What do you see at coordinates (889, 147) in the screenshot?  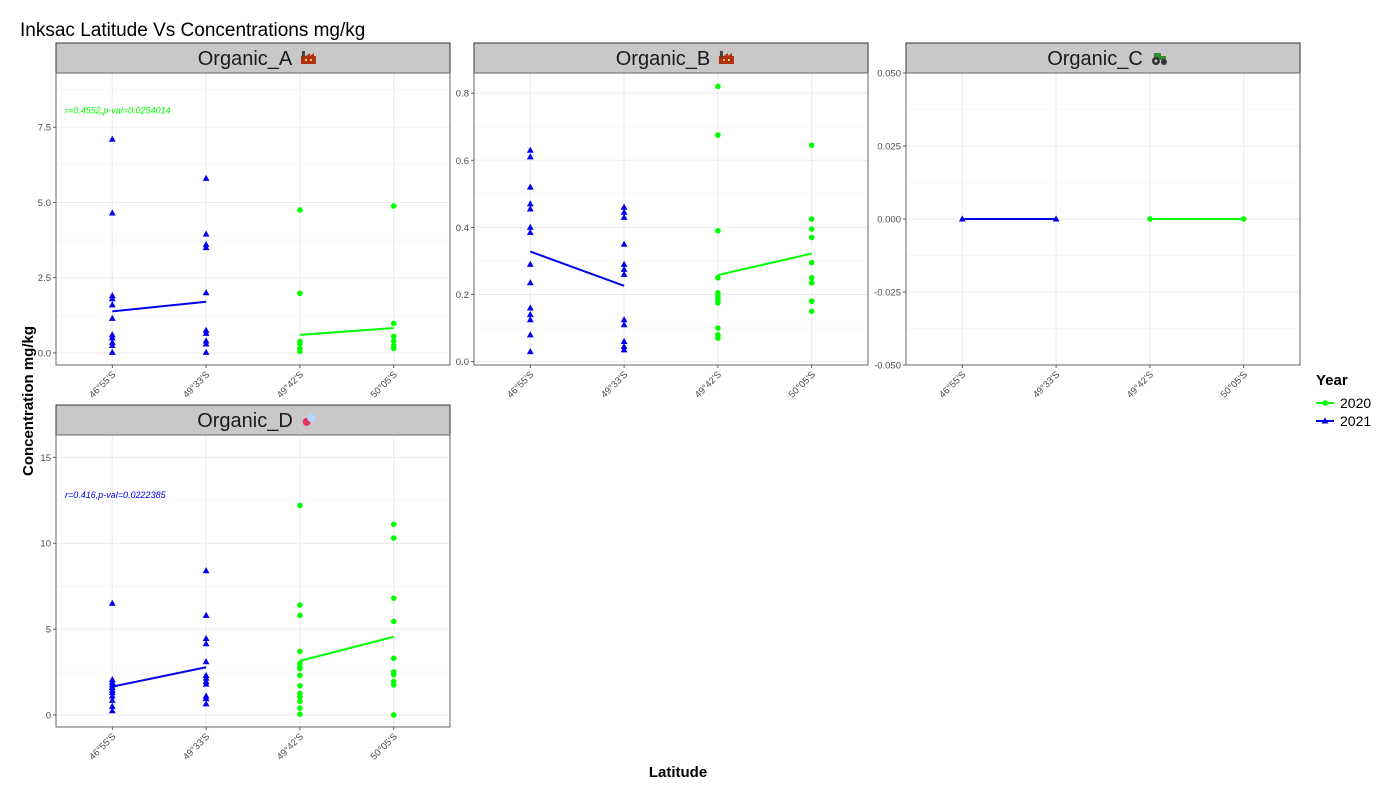 I see `y-tick-label: 0.025` at bounding box center [889, 147].